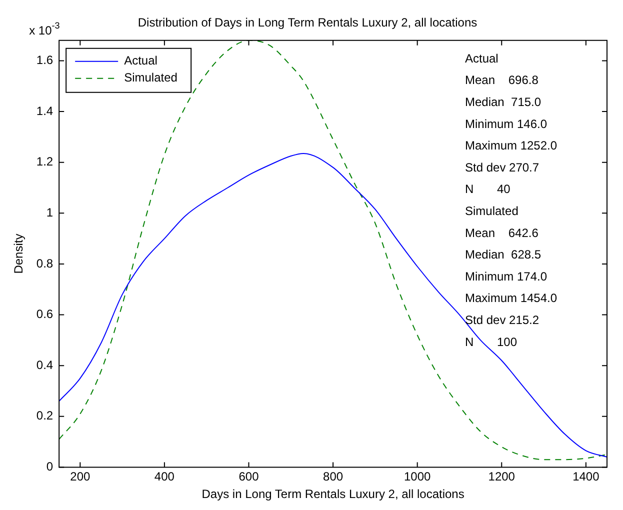 The image size is (623, 510). What do you see at coordinates (141, 61) in the screenshot?
I see `legend-label: Actual` at bounding box center [141, 61].